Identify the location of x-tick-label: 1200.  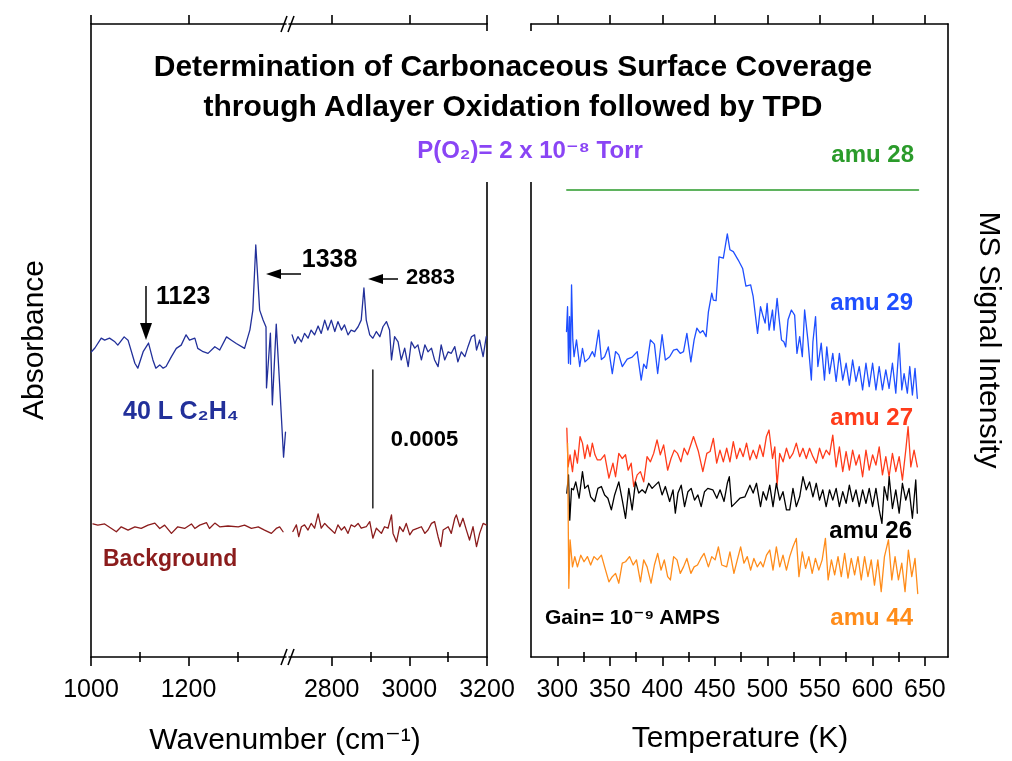
(188, 687).